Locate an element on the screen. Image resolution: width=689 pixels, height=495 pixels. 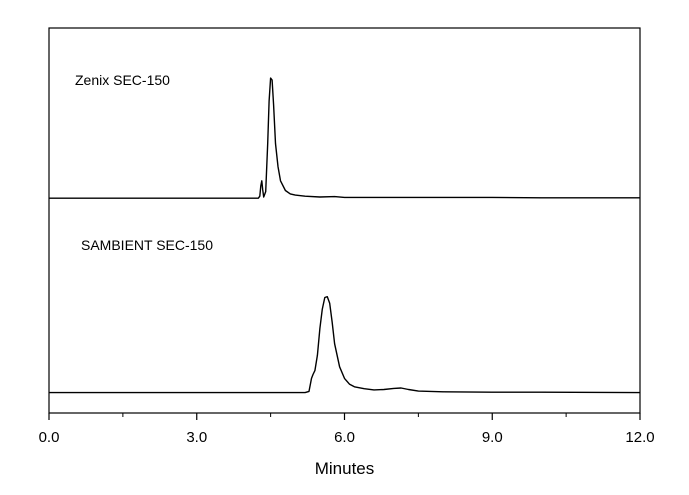
x-tick-label: 6.0 is located at coordinates (344, 437).